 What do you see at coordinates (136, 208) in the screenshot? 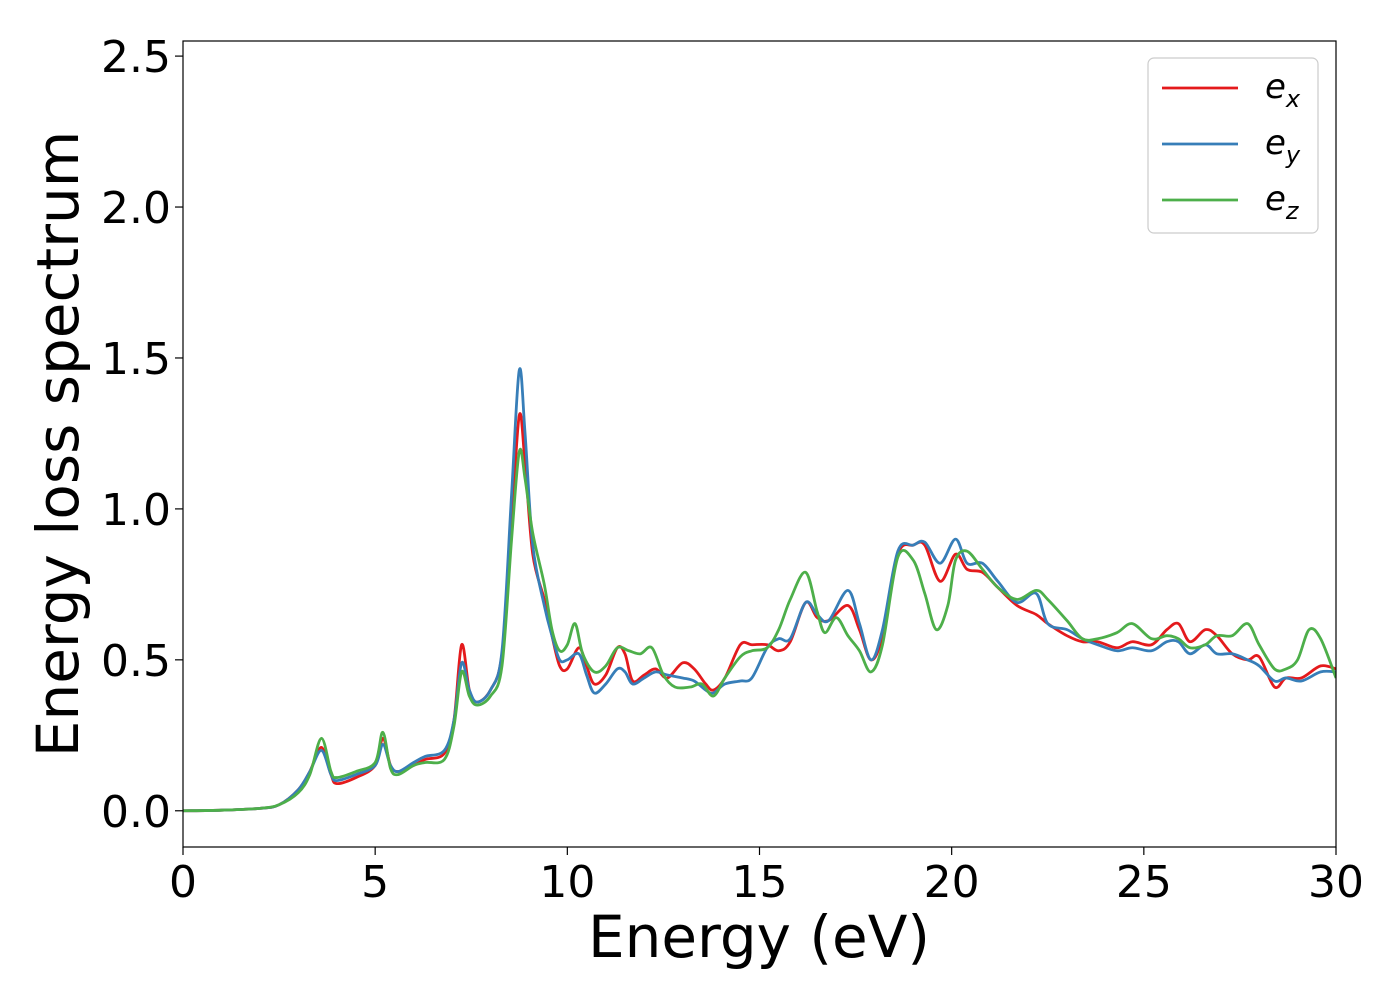
I see `y-tick-label: 2.0` at bounding box center [136, 208].